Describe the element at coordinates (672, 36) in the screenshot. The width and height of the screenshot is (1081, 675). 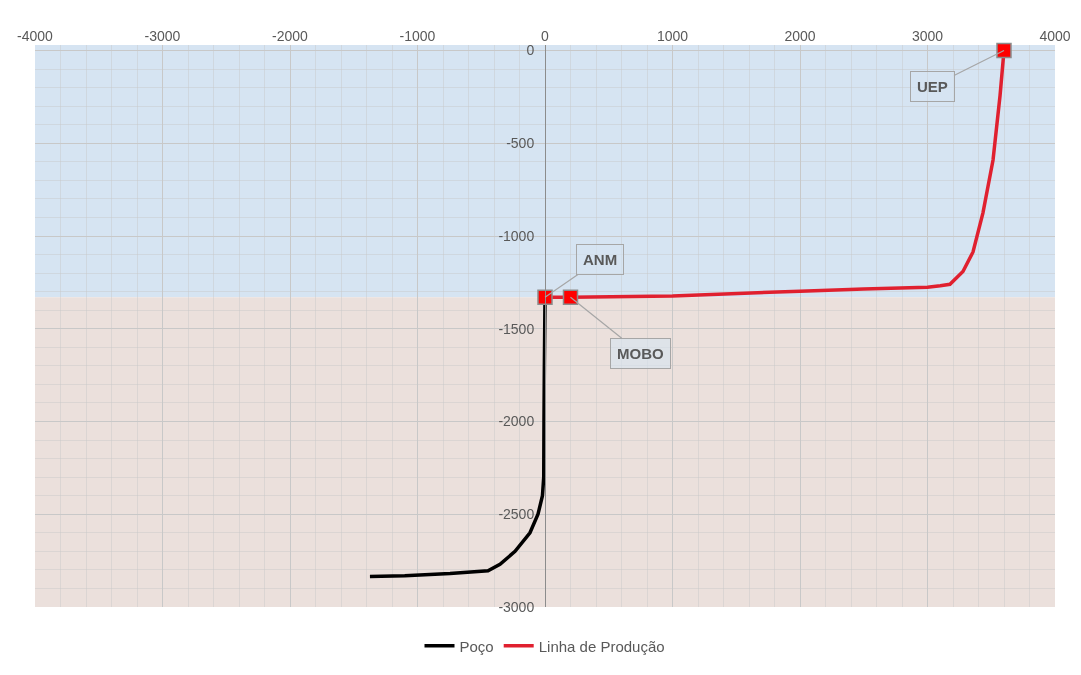
I see `x-tick-label: 1000` at that location.